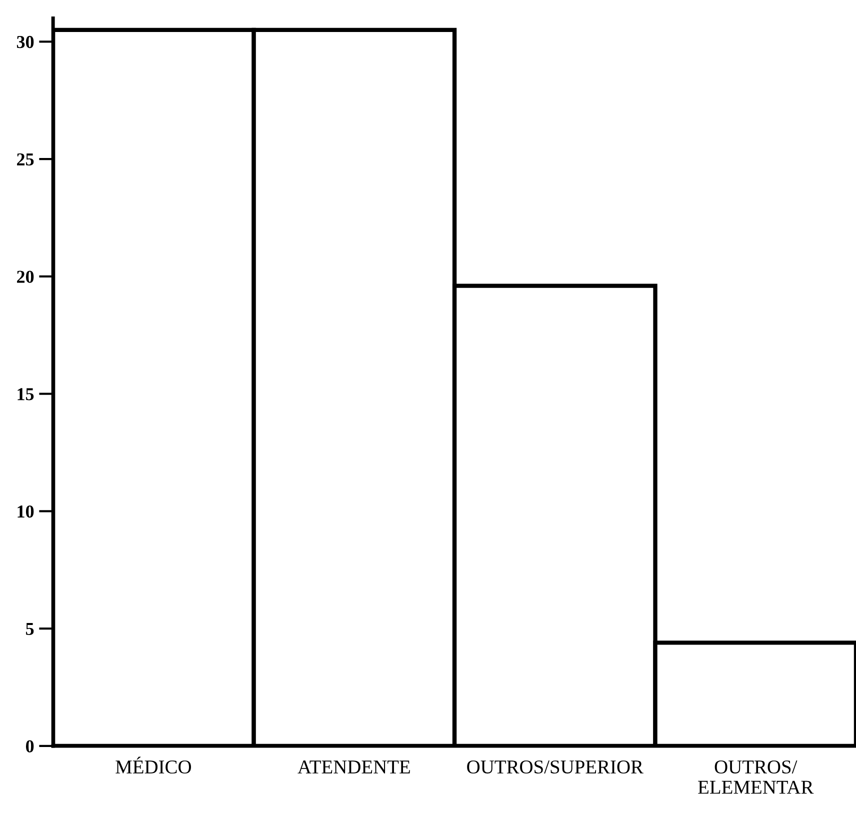  I want to click on x-tick-label: OUTROS/SUPERIOR, so click(555, 767).